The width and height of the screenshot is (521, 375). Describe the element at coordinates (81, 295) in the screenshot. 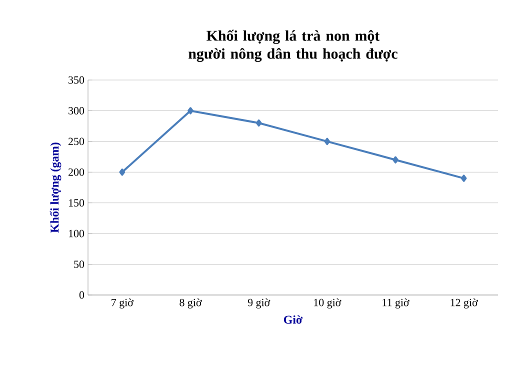

I see `y-tick-label: 0` at that location.